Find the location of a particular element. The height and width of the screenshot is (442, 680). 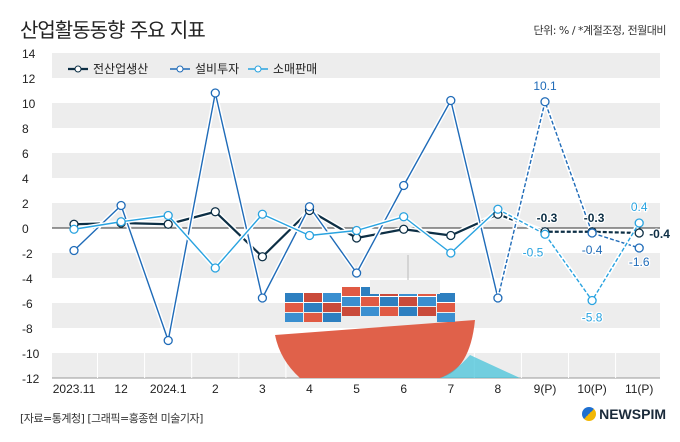

y-tick-label: 0 is located at coordinates (25, 229).